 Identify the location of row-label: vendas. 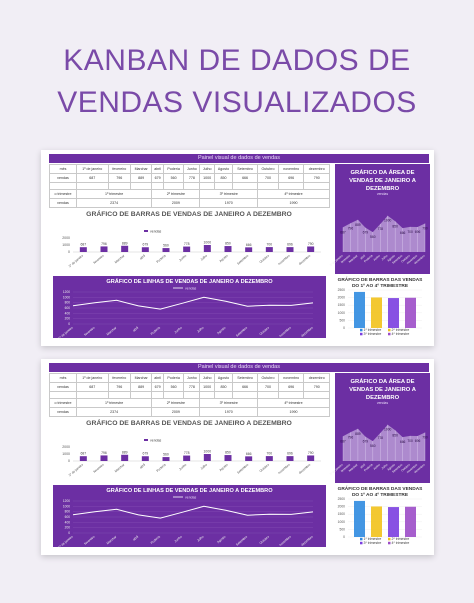
(63, 178).